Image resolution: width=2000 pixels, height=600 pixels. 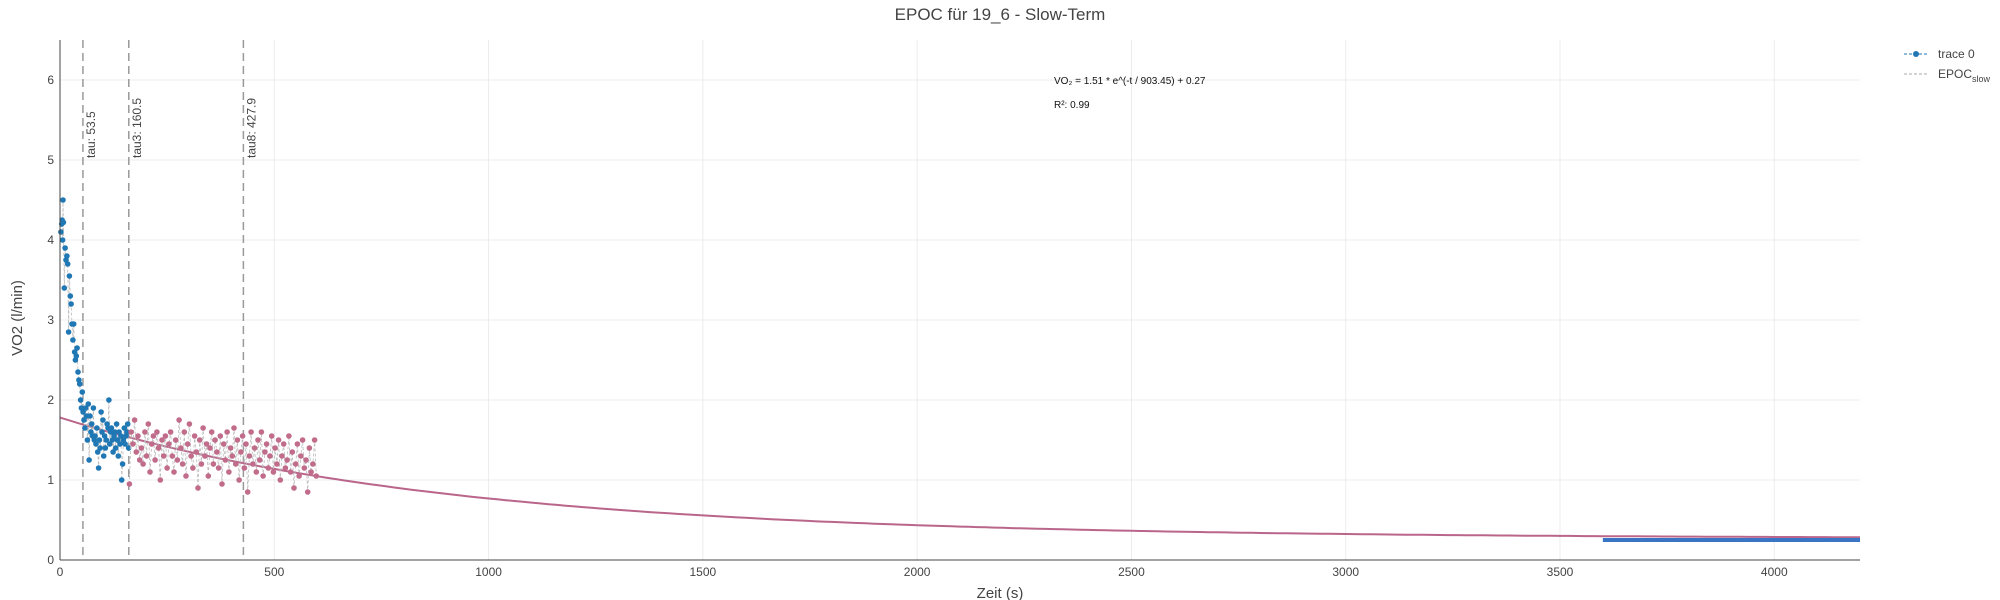 I want to click on y-tick-label: 5, so click(x=50, y=160).